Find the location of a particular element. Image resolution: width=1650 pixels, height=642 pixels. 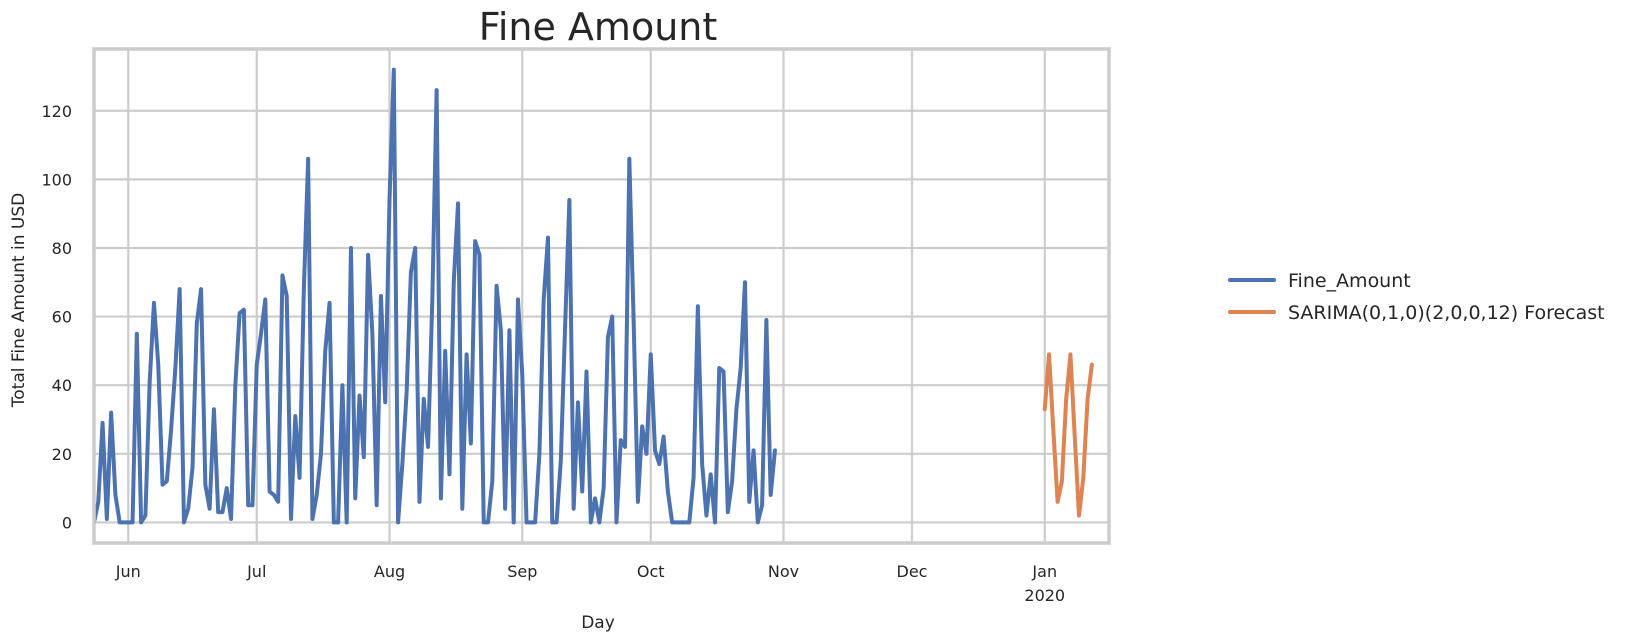

x-tick-label: Jan is located at coordinates (1044, 571).